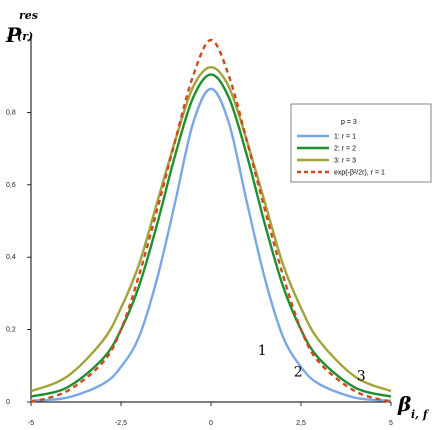 This screenshot has height=430, width=436. What do you see at coordinates (11, 257) in the screenshot?
I see `y-tick-label: 0,4` at bounding box center [11, 257].